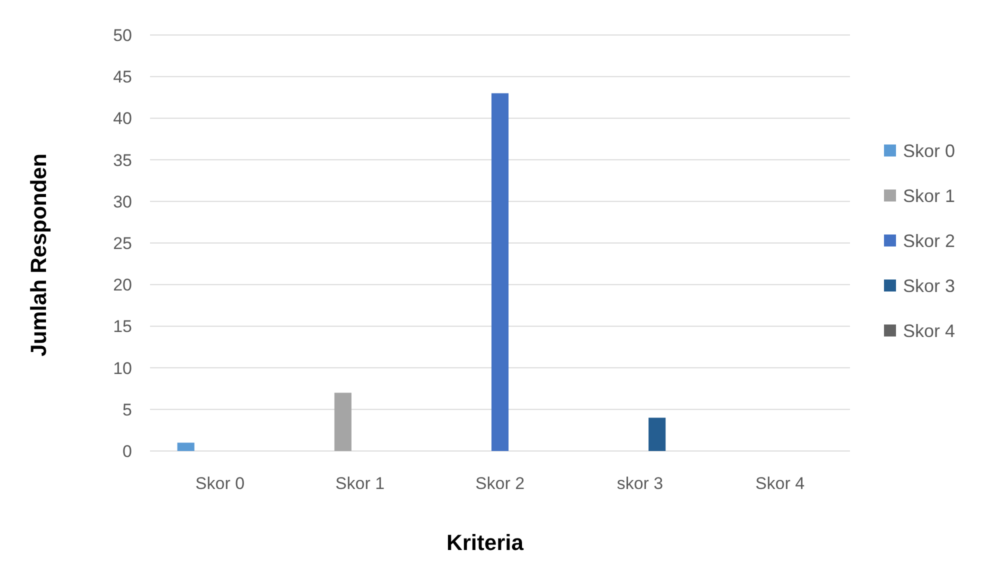 This screenshot has height=569, width=981. I want to click on legend-label: Skor 0, so click(929, 150).